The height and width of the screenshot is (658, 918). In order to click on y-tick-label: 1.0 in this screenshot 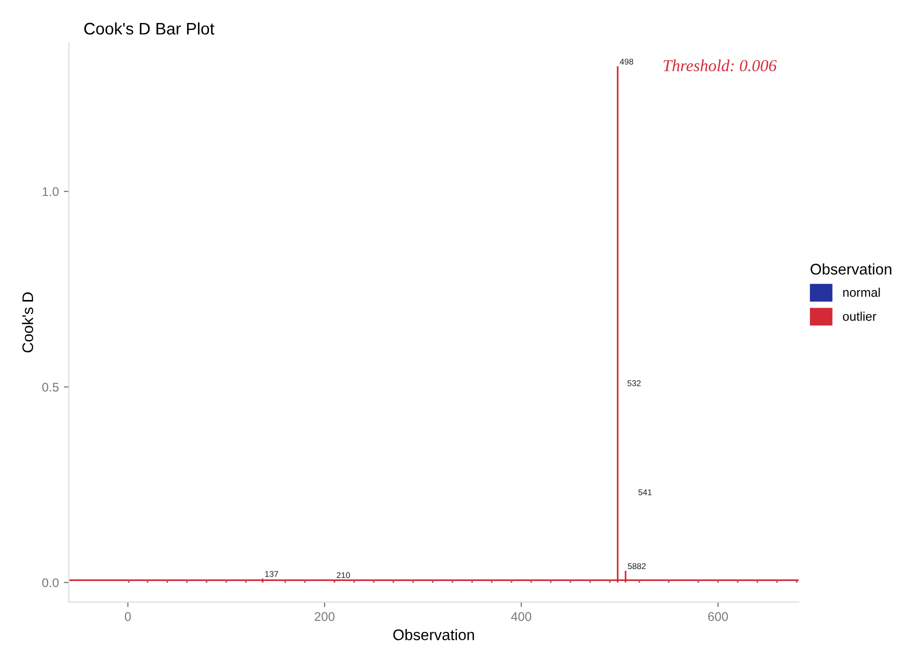, I will do `click(50, 191)`.